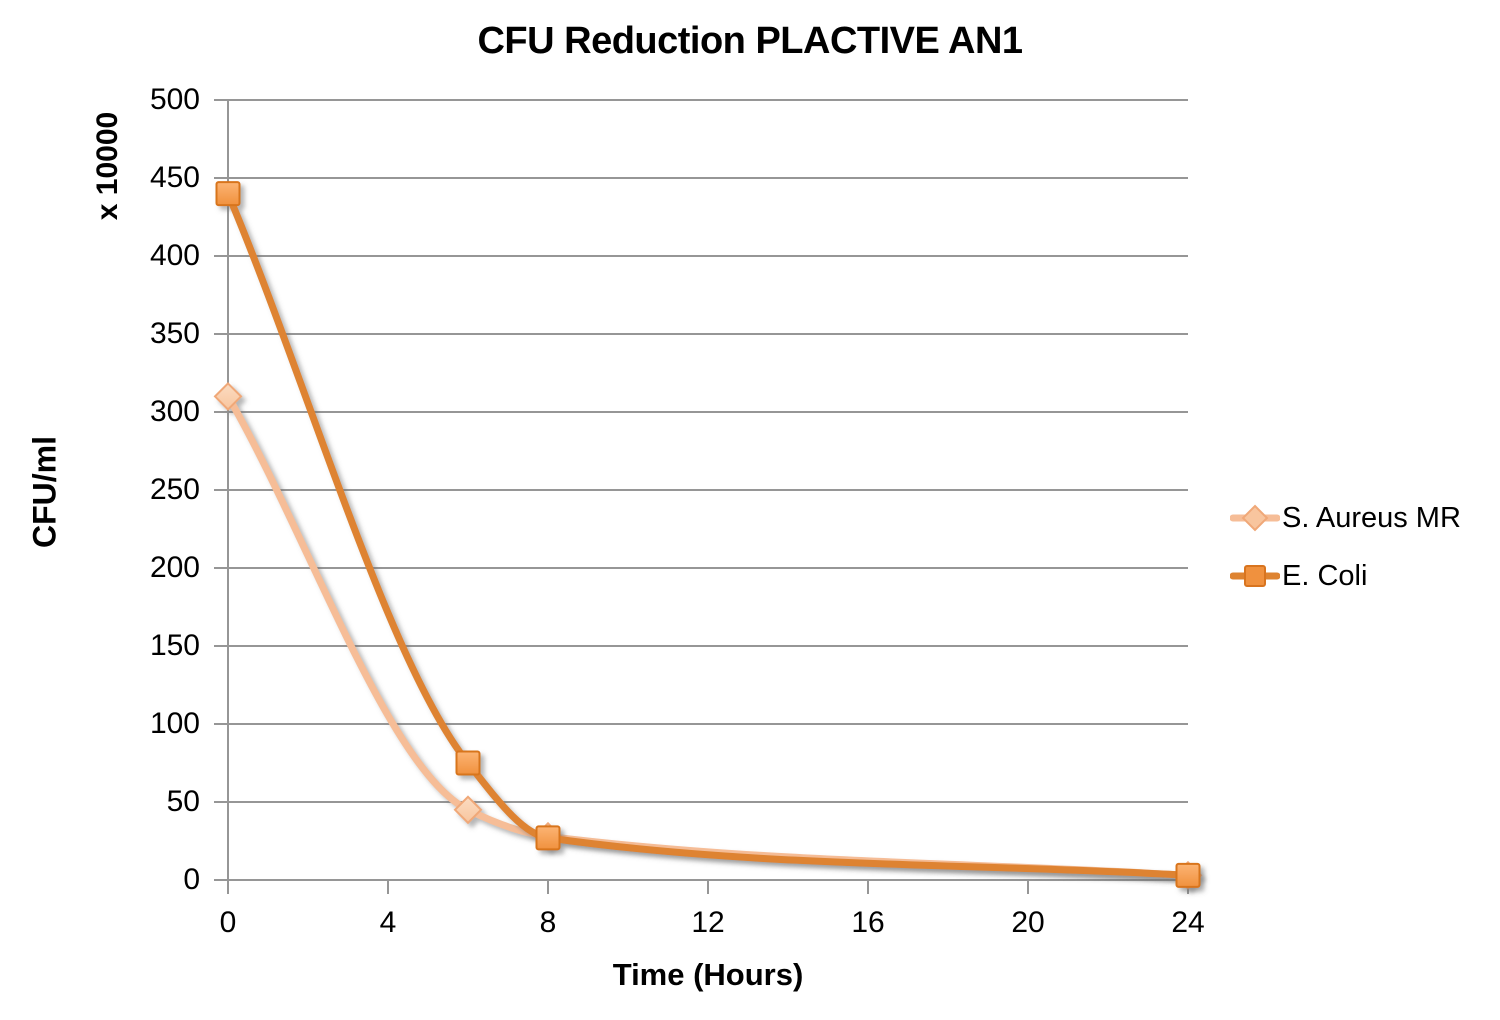 The image size is (1500, 1020). What do you see at coordinates (1325, 575) in the screenshot?
I see `legend-label: E. Coli` at bounding box center [1325, 575].